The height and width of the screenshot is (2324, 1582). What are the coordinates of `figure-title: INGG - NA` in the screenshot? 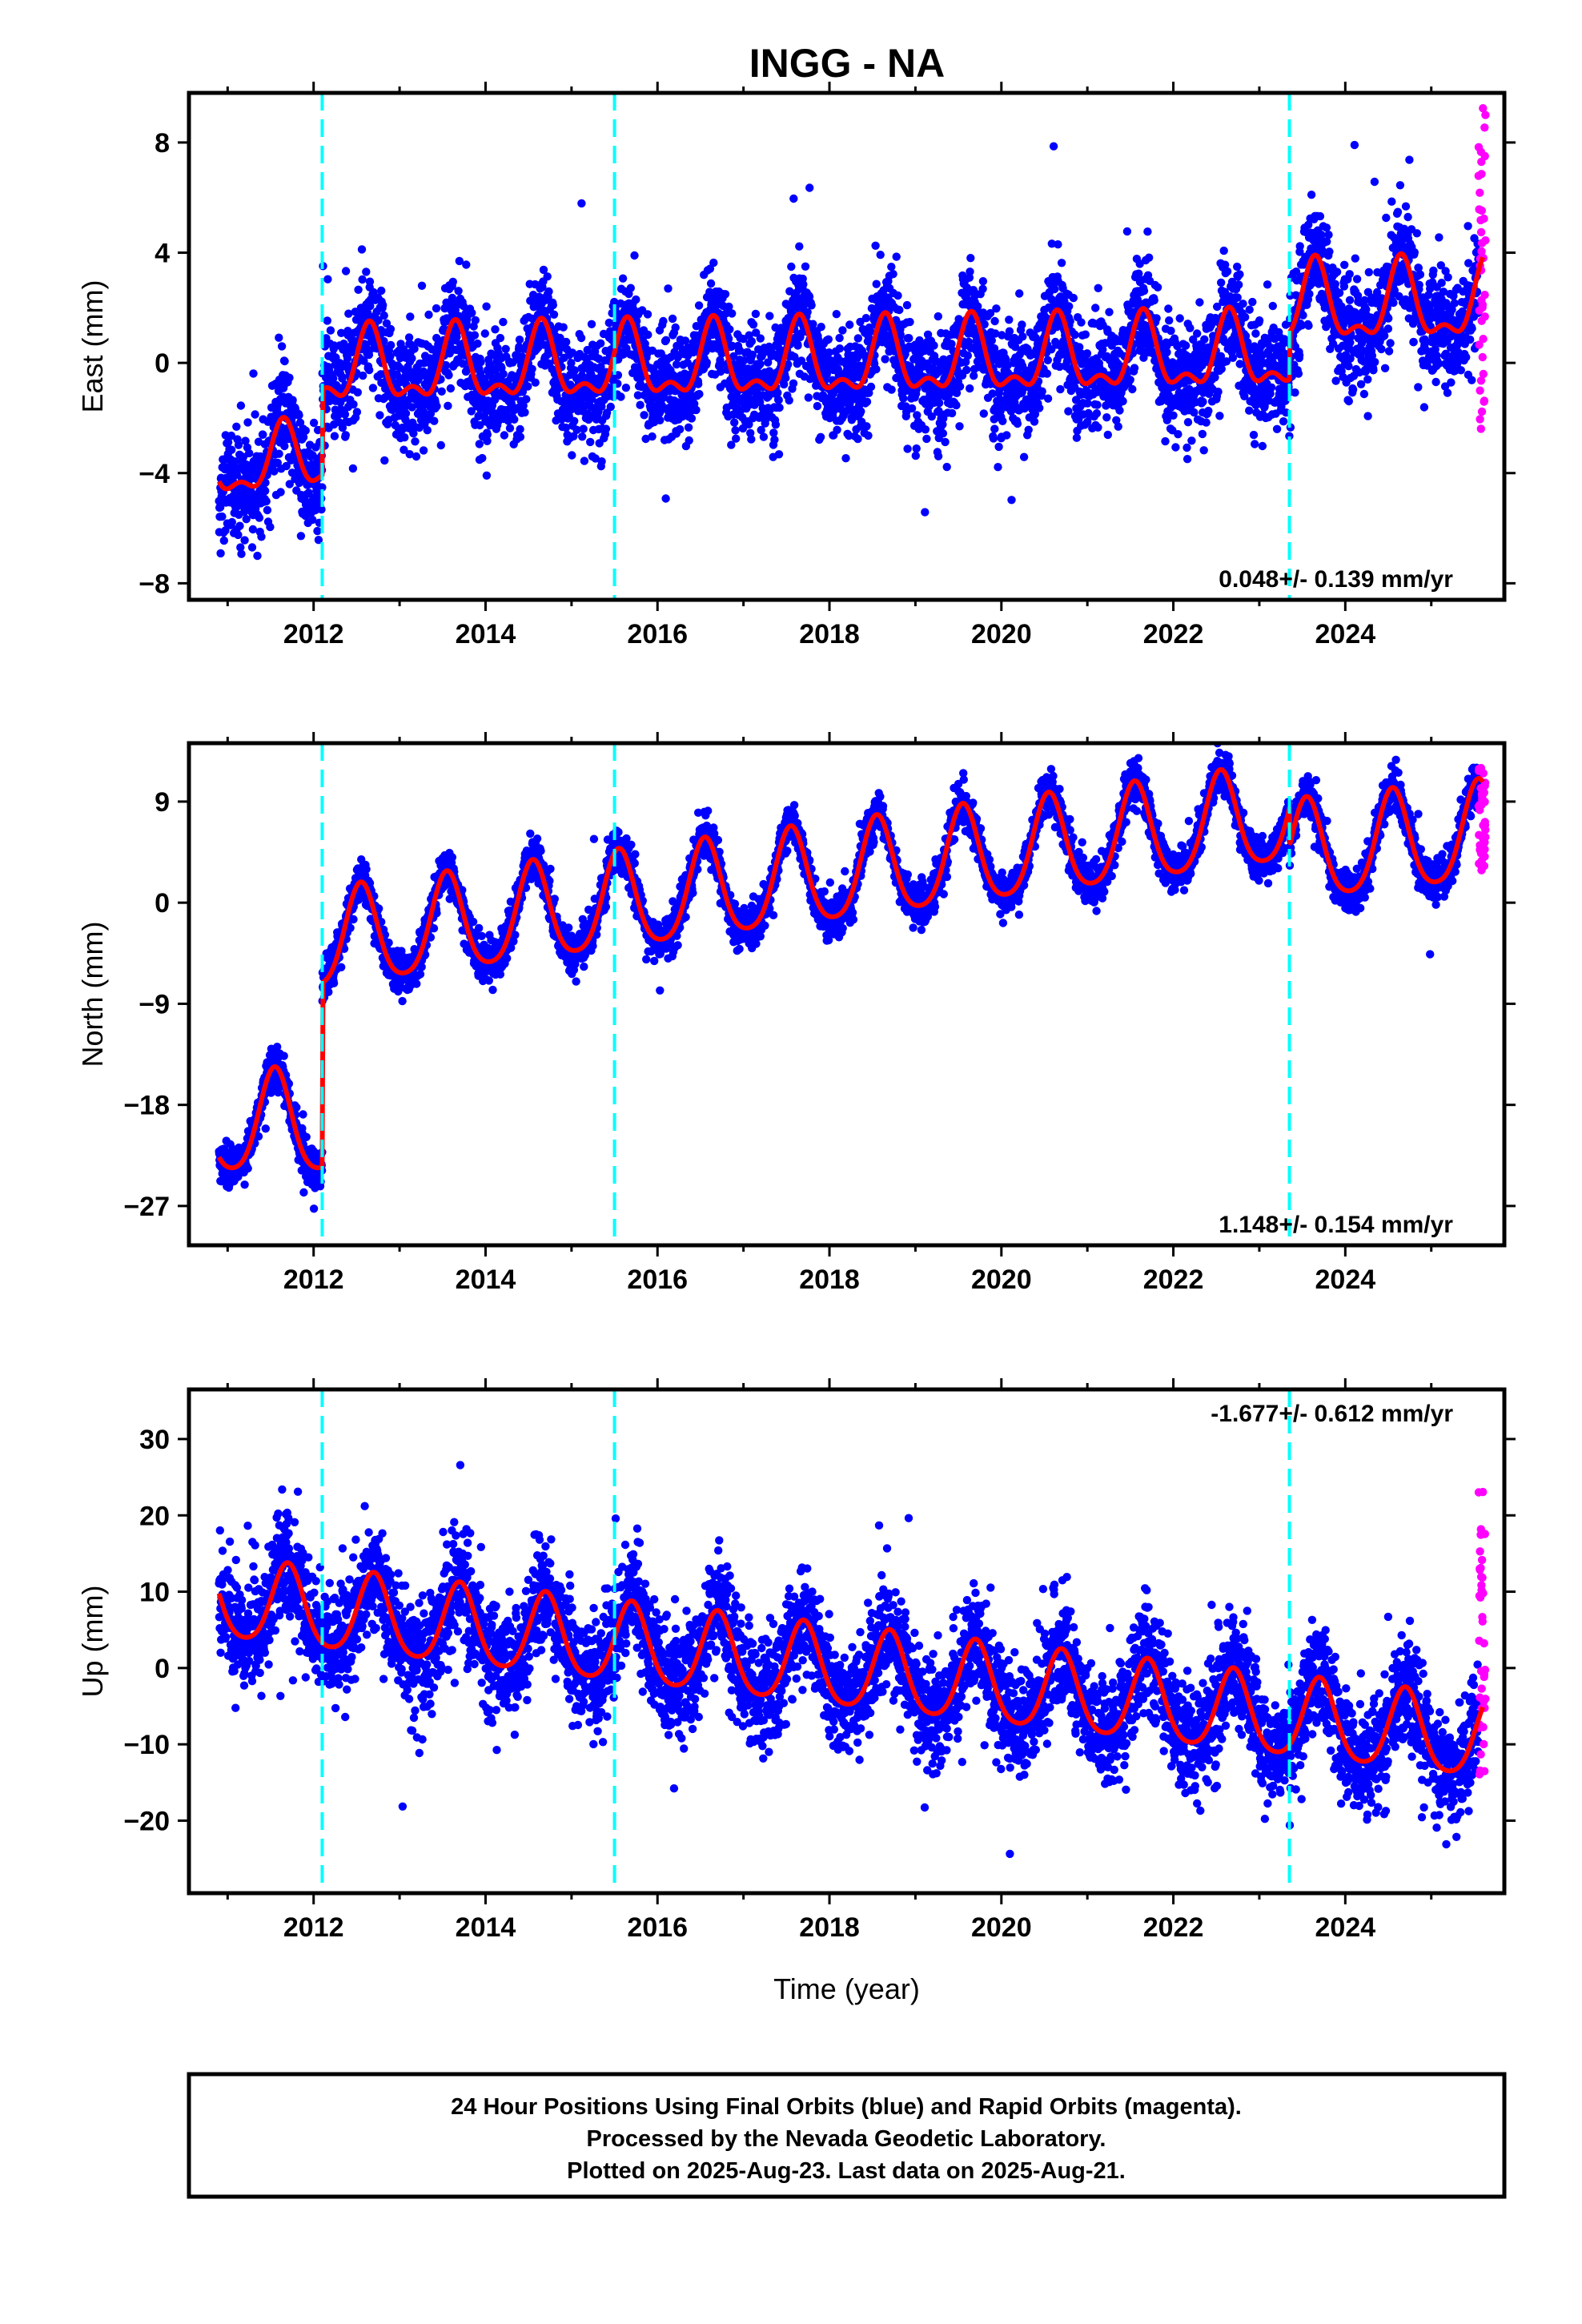 It's located at (847, 63).